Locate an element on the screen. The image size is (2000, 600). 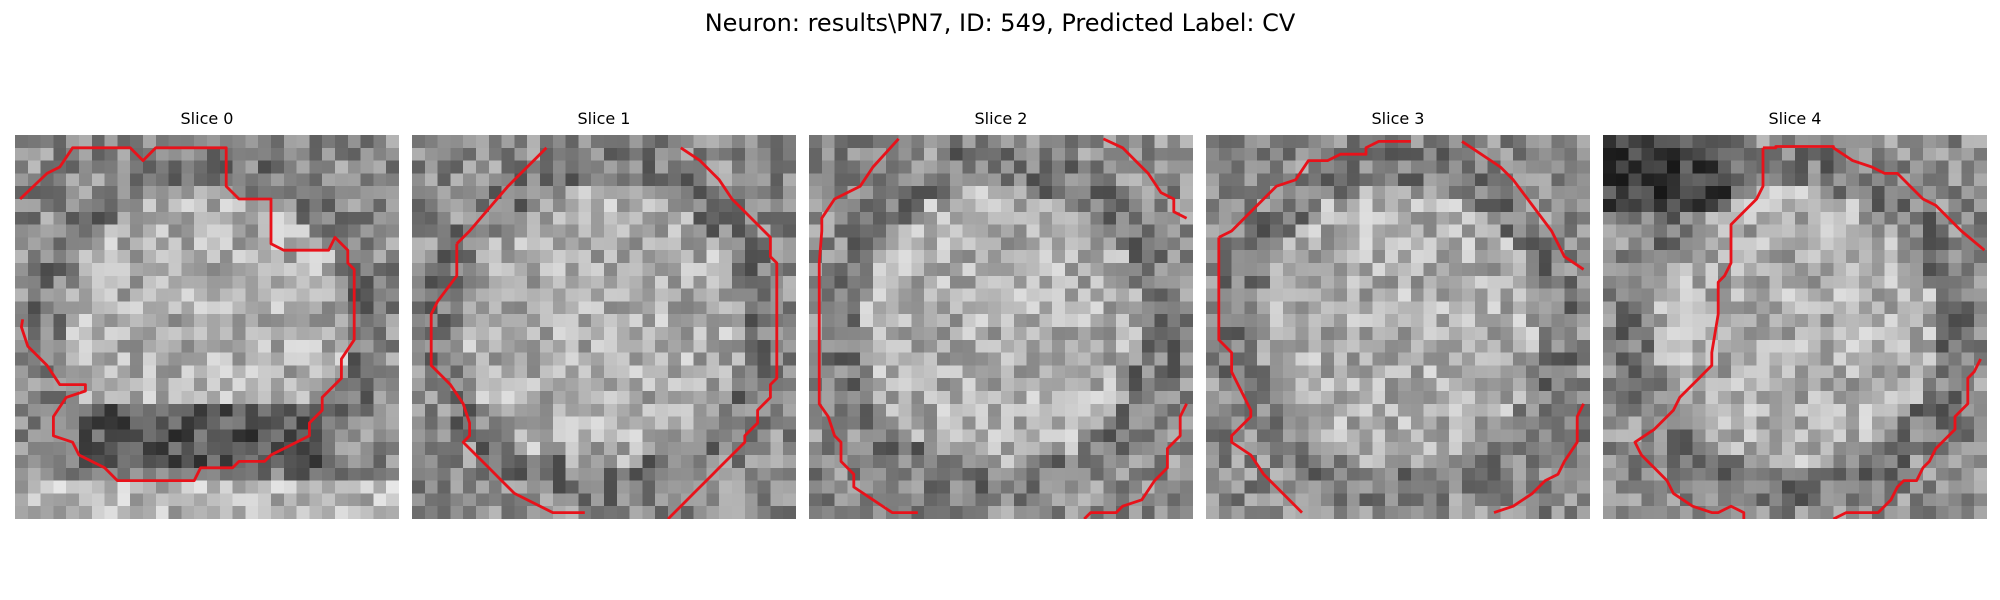
slice-panel-2: Slice 2 is located at coordinates (1001, 313).